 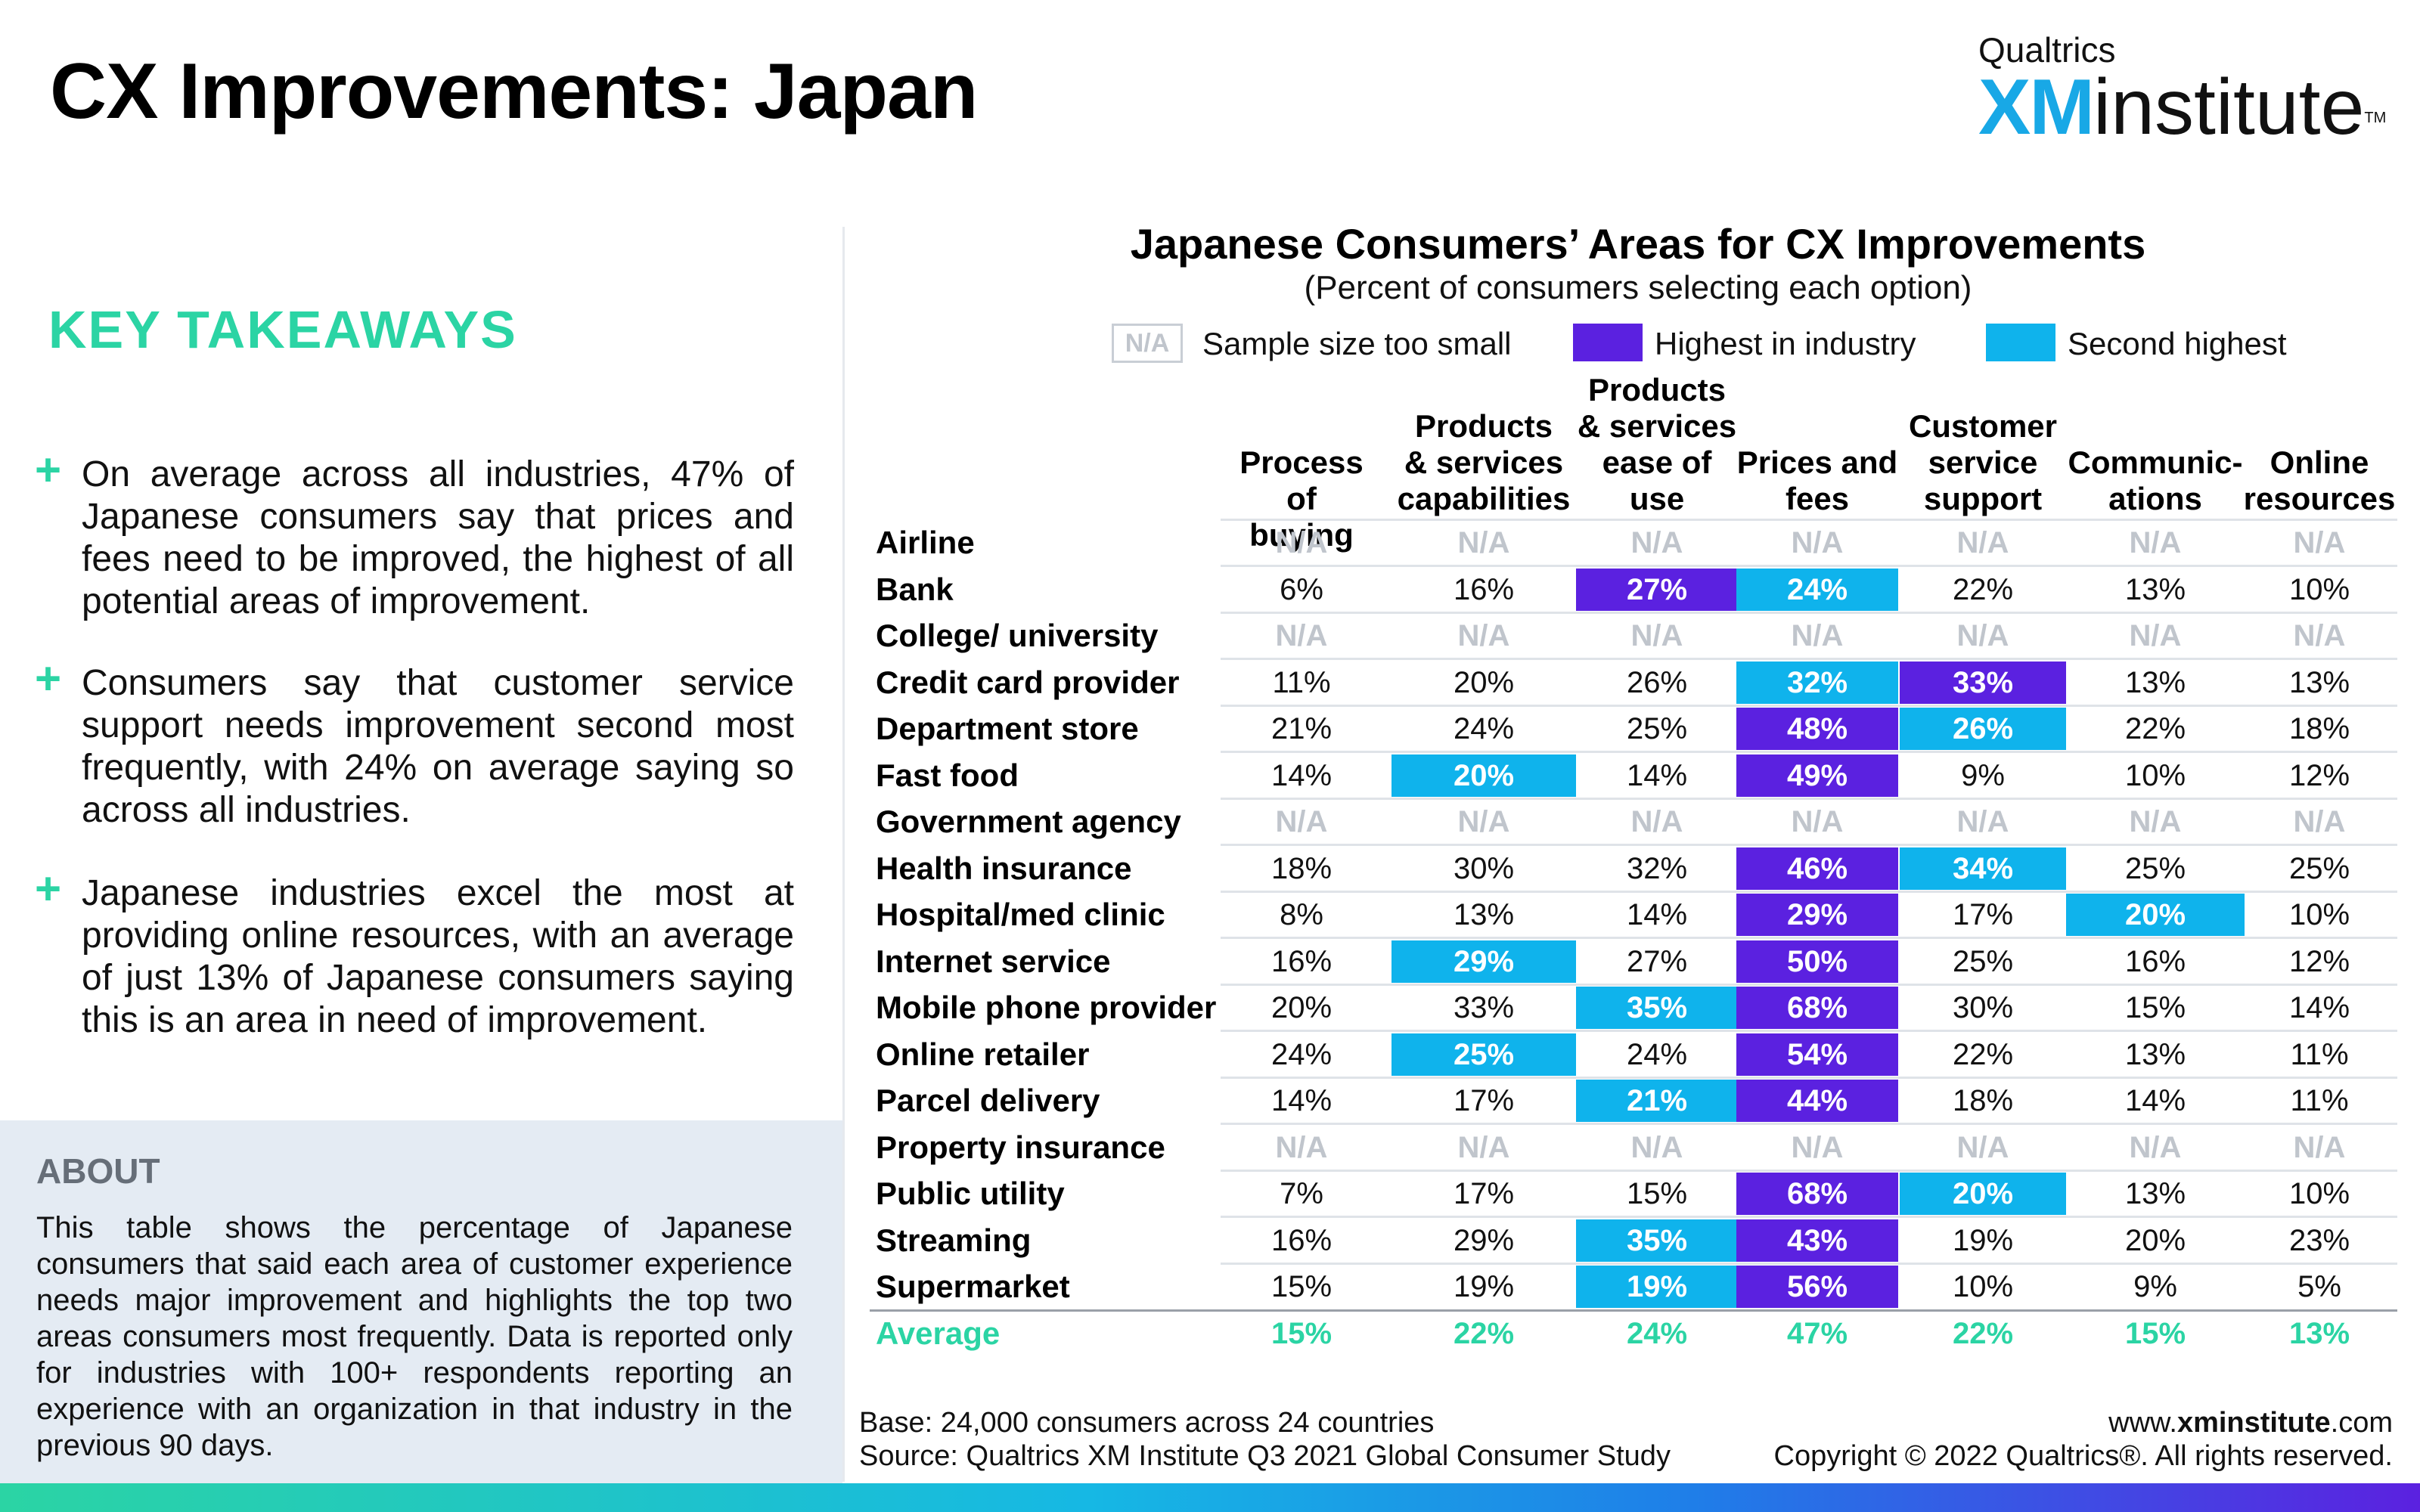 What do you see at coordinates (1484, 462) in the screenshot?
I see `column-header: Products & services capabilities` at bounding box center [1484, 462].